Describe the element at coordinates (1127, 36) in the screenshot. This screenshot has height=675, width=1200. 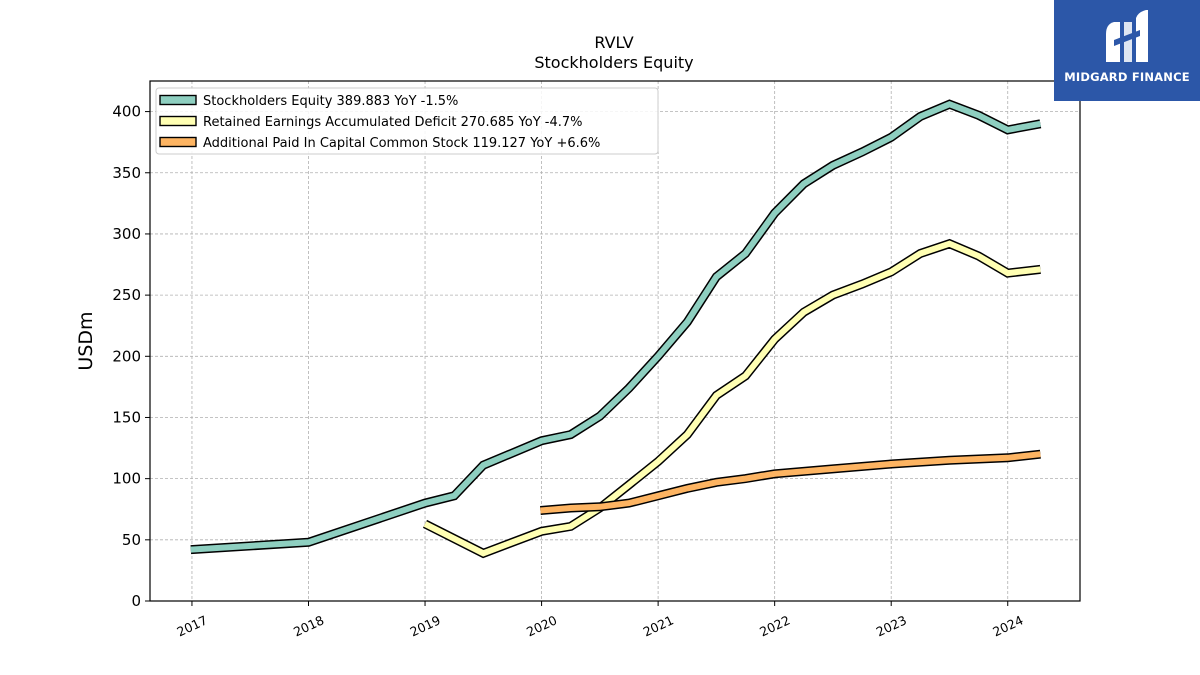
I see `brand-mark-icon` at that location.